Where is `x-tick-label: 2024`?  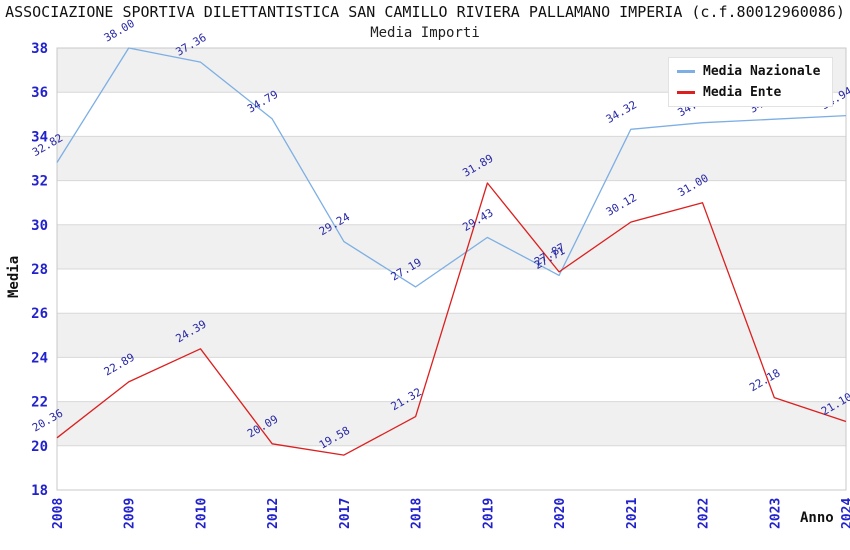
x-tick-label: 2024 is located at coordinates (845, 513).